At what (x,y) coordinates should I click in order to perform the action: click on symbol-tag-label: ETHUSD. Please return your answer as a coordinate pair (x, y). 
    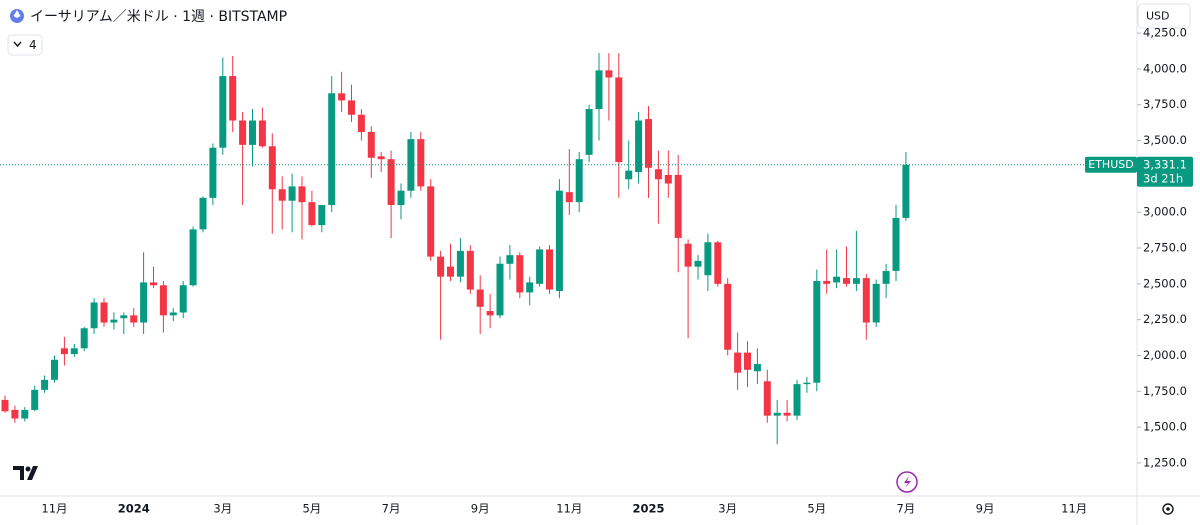
    Looking at the image, I should click on (1110, 164).